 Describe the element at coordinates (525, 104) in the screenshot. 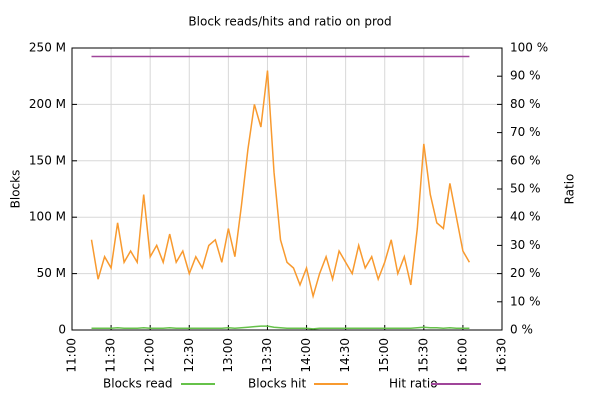

I see `y2-tick-label: 80 %` at that location.